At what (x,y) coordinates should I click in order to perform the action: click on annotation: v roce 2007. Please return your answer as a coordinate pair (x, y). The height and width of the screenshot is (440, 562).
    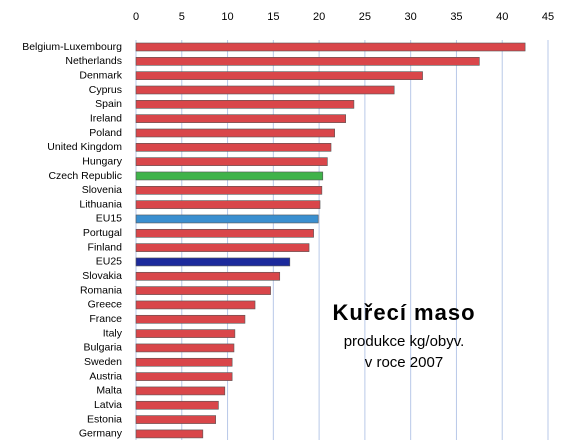
    Looking at the image, I should click on (404, 362).